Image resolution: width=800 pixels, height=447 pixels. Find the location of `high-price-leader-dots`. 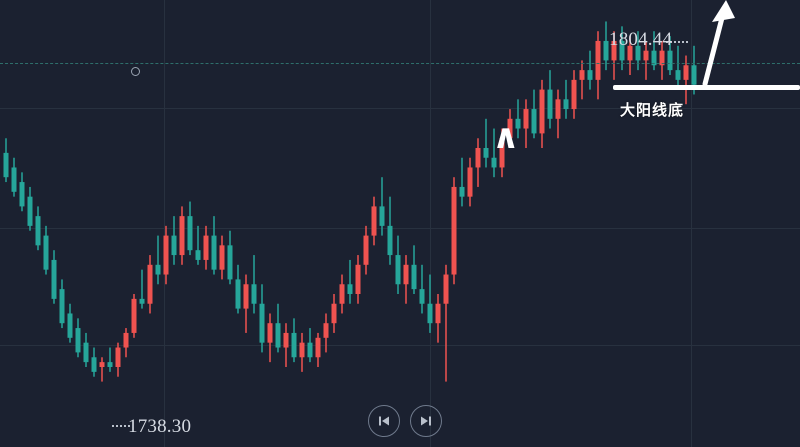

high-price-leader-dots is located at coordinates (677, 42).